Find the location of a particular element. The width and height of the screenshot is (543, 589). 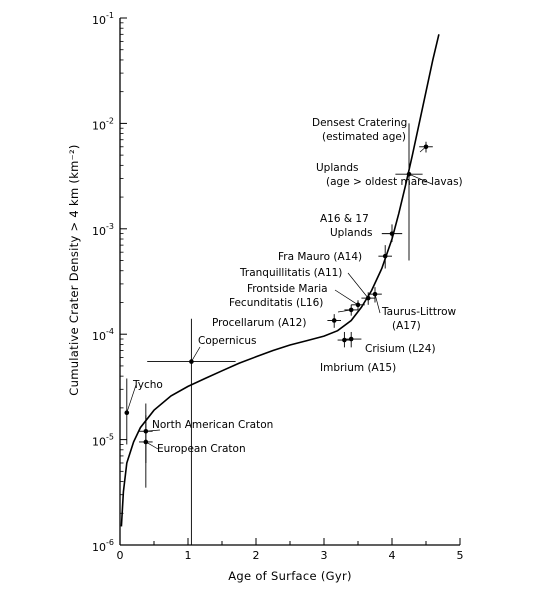

annotation-imbrium: Imbrium (A15) is located at coordinates (358, 368).